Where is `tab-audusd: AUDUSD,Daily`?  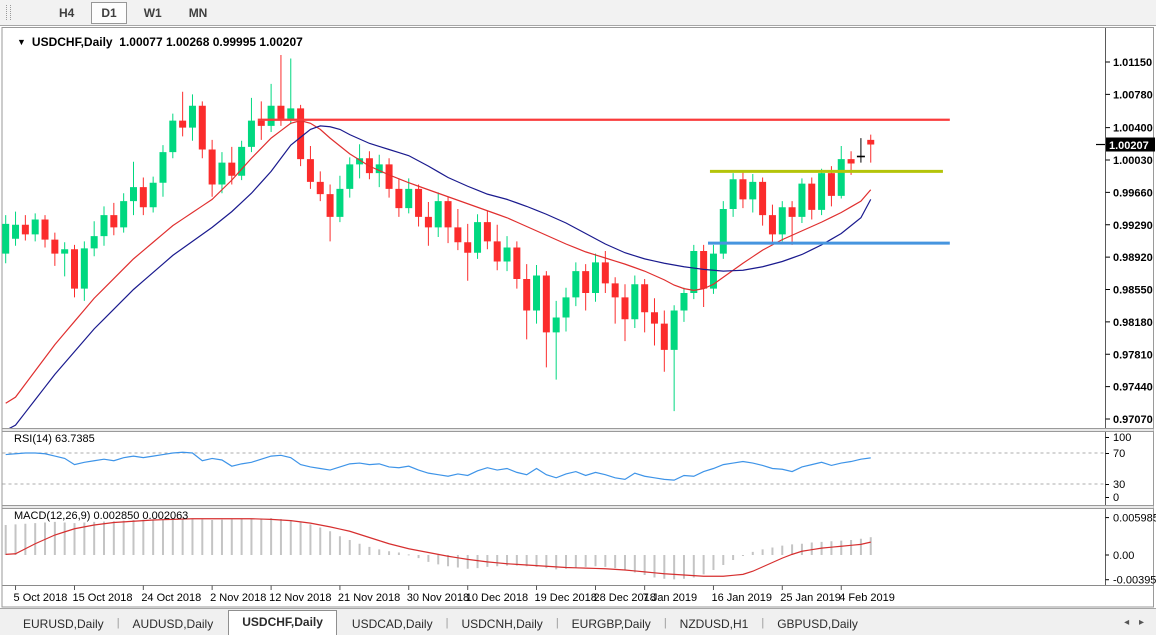
tab-audusd: AUDUSD,Daily is located at coordinates (173, 624).